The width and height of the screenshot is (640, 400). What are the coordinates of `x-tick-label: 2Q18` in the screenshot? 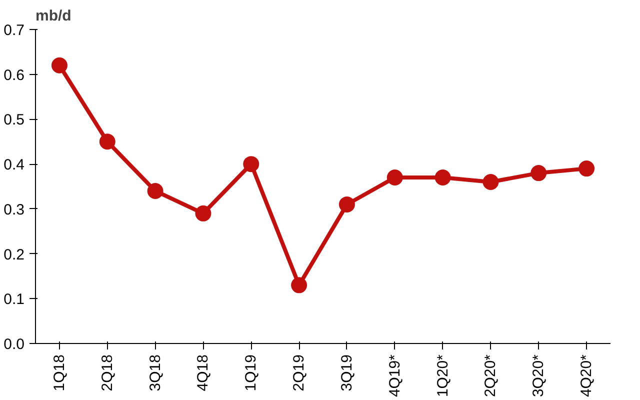 It's located at (107, 373).